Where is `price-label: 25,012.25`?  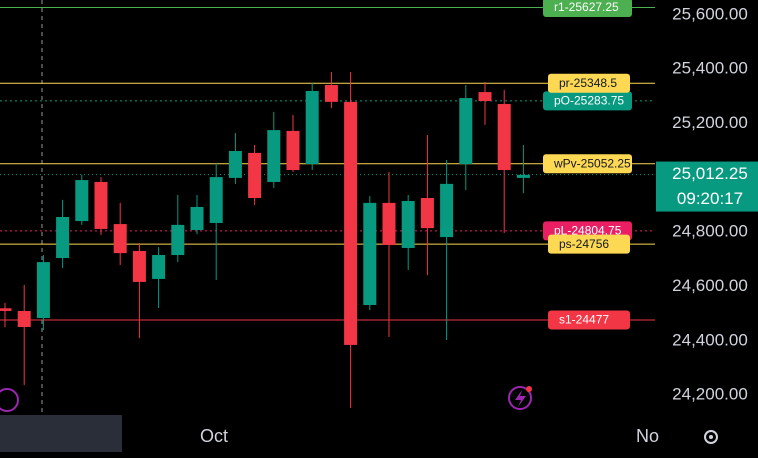
price-label: 25,012.25 is located at coordinates (710, 173).